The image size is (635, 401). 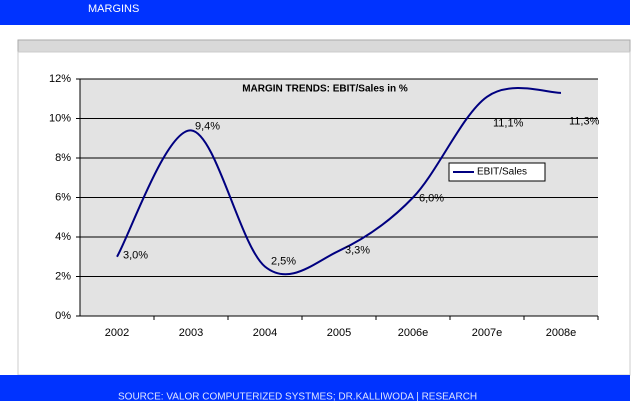 What do you see at coordinates (191, 333) in the screenshot?
I see `x-tick-label: 2003` at bounding box center [191, 333].